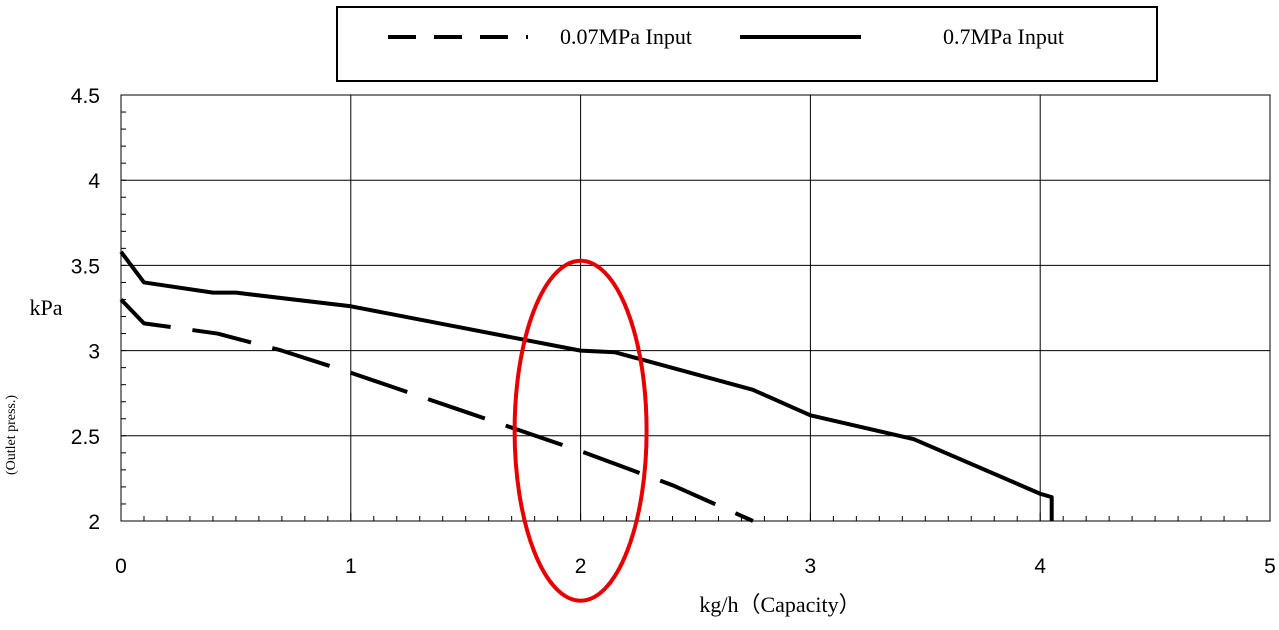 The image size is (1279, 630). What do you see at coordinates (747, 44) in the screenshot?
I see `legend-box` at bounding box center [747, 44].